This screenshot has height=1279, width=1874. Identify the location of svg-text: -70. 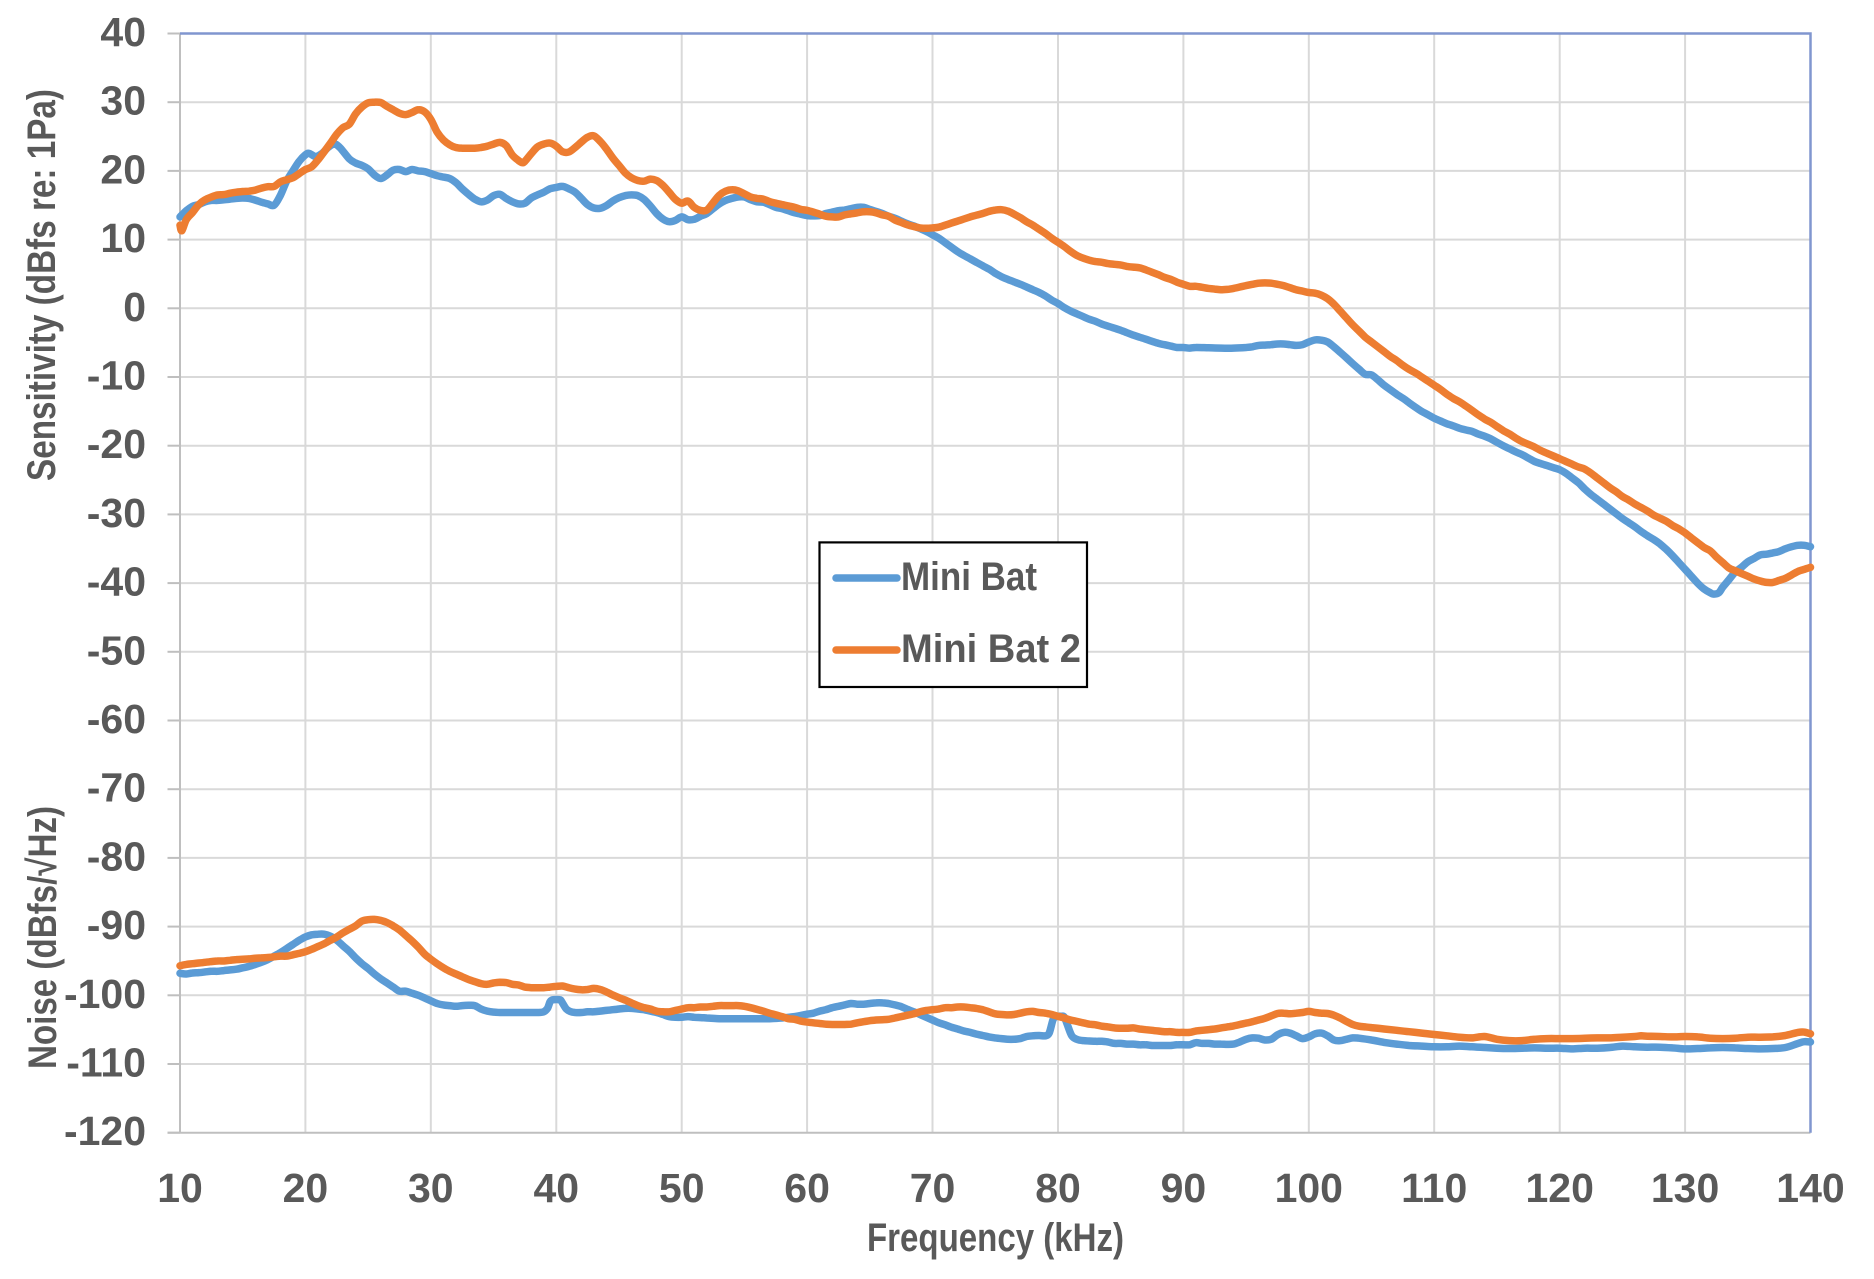
(116, 788).